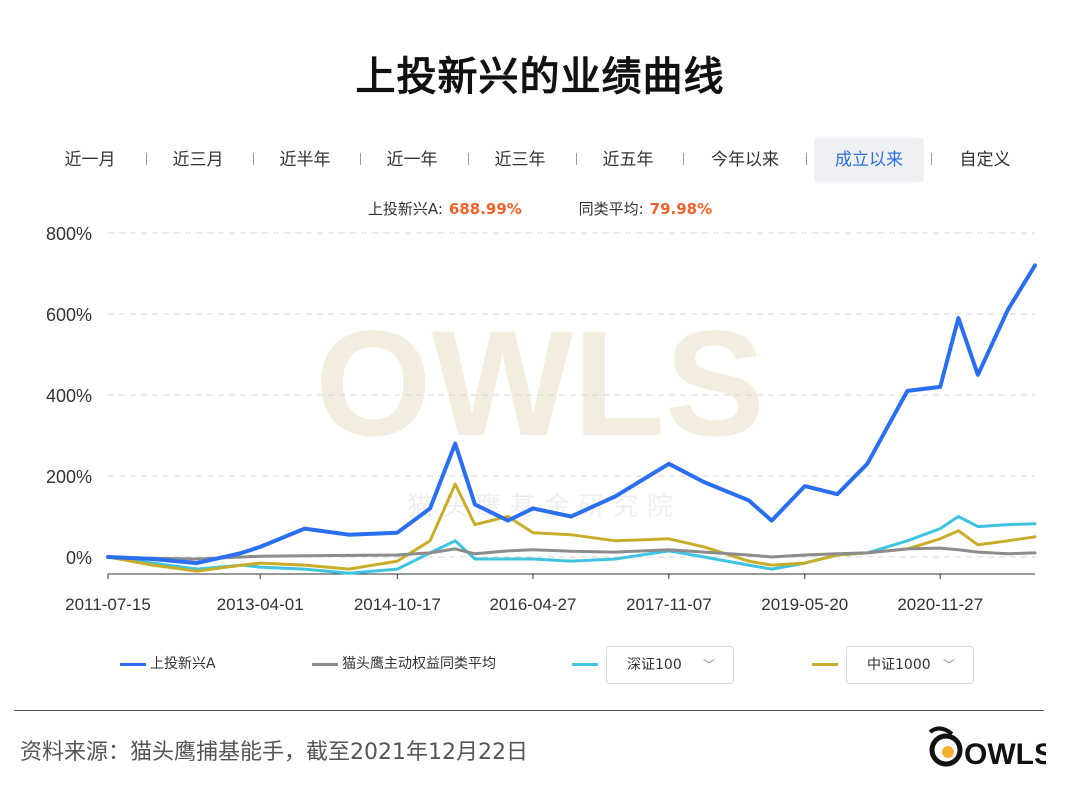 The image size is (1080, 797). Describe the element at coordinates (305, 160) in the screenshot. I see `tab-6m: 近半年` at that location.